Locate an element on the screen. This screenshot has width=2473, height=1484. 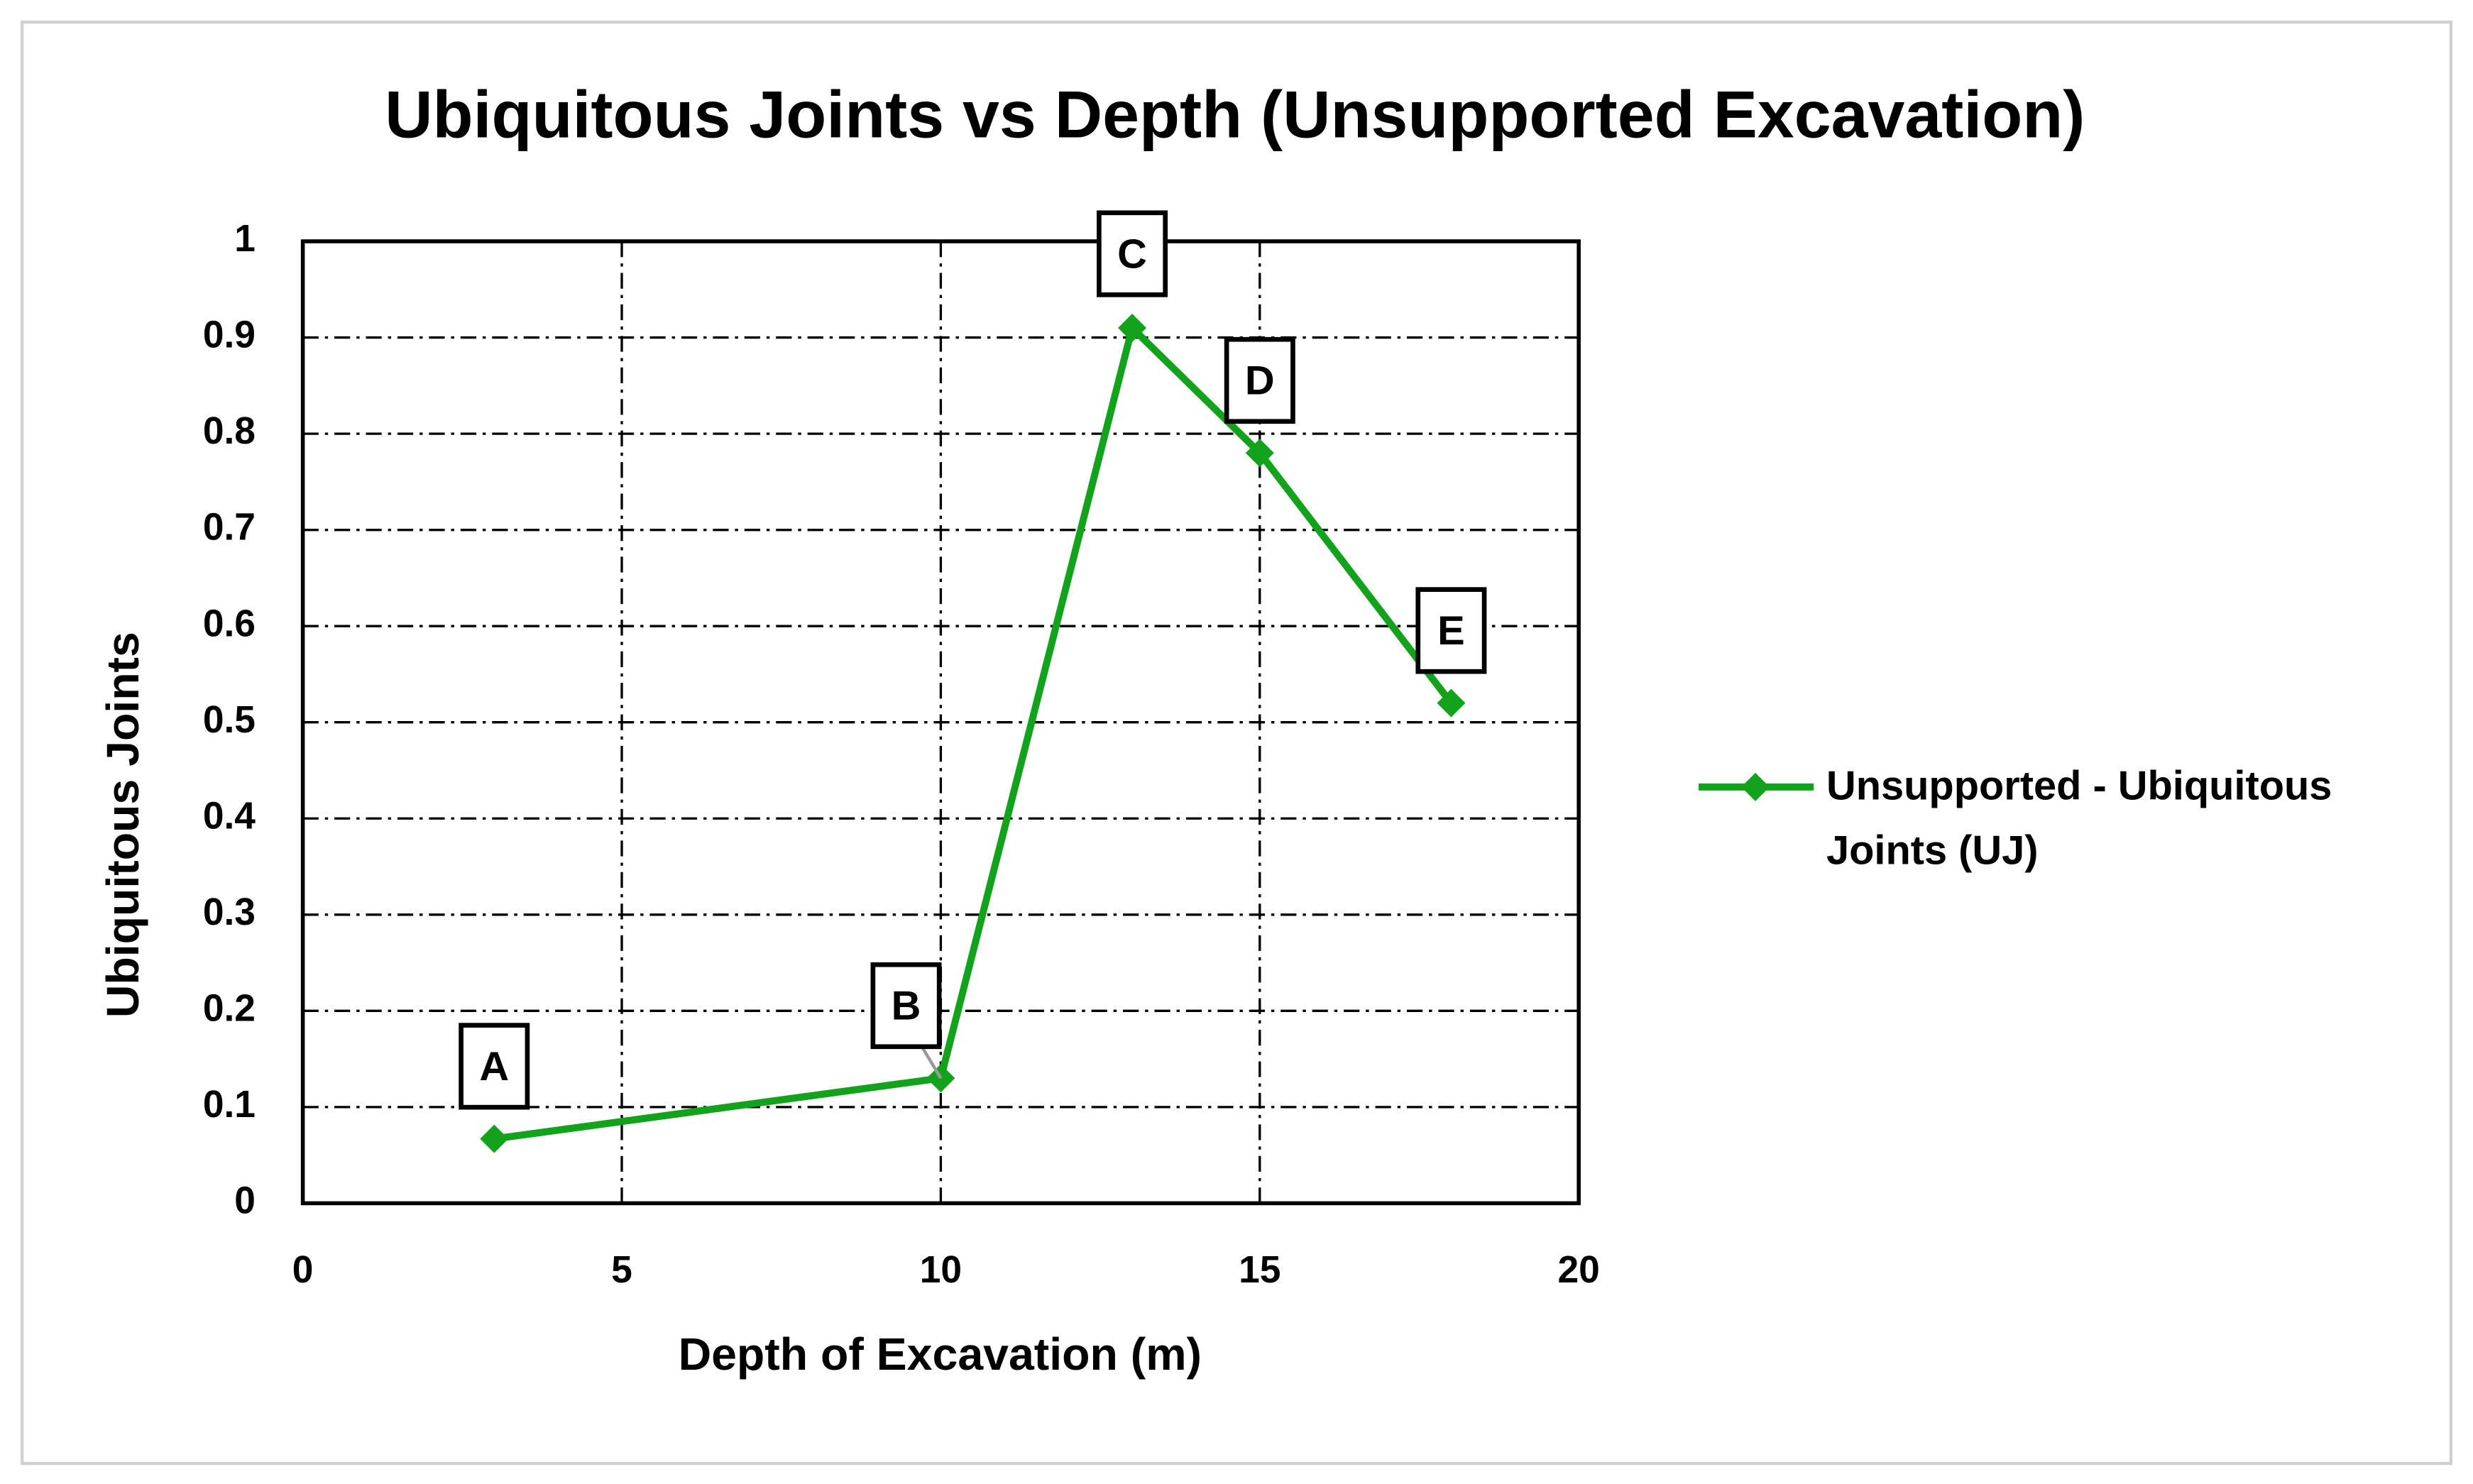
y-tick-label: 1 is located at coordinates (245, 239).